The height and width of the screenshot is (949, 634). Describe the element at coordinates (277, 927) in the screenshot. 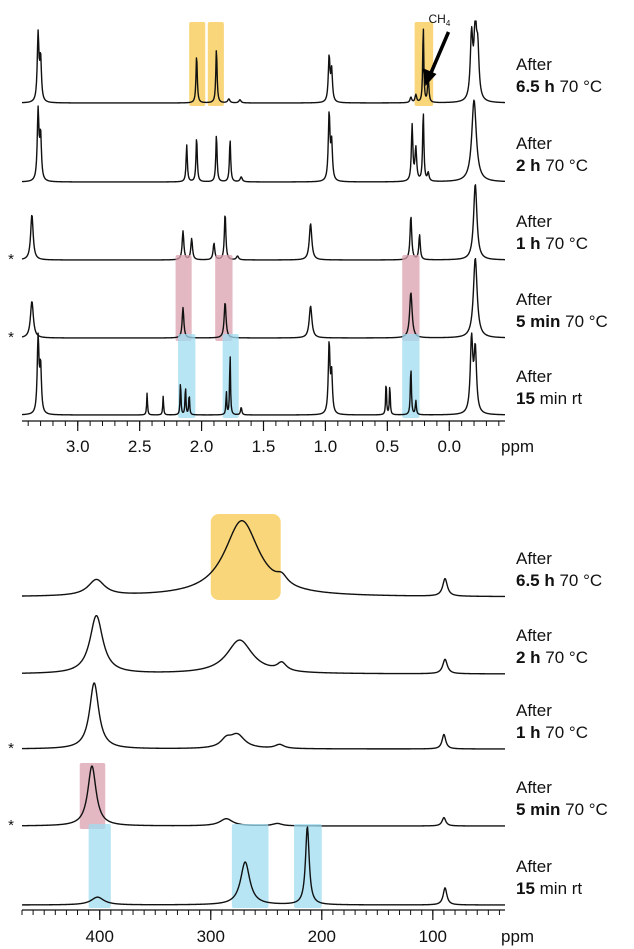

I see `x-axis: 400 300 200 100 ppm` at that location.